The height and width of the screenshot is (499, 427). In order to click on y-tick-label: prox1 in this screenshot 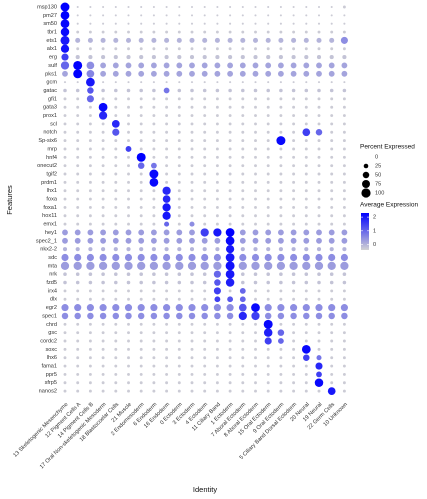, I will do `click(50, 116)`.